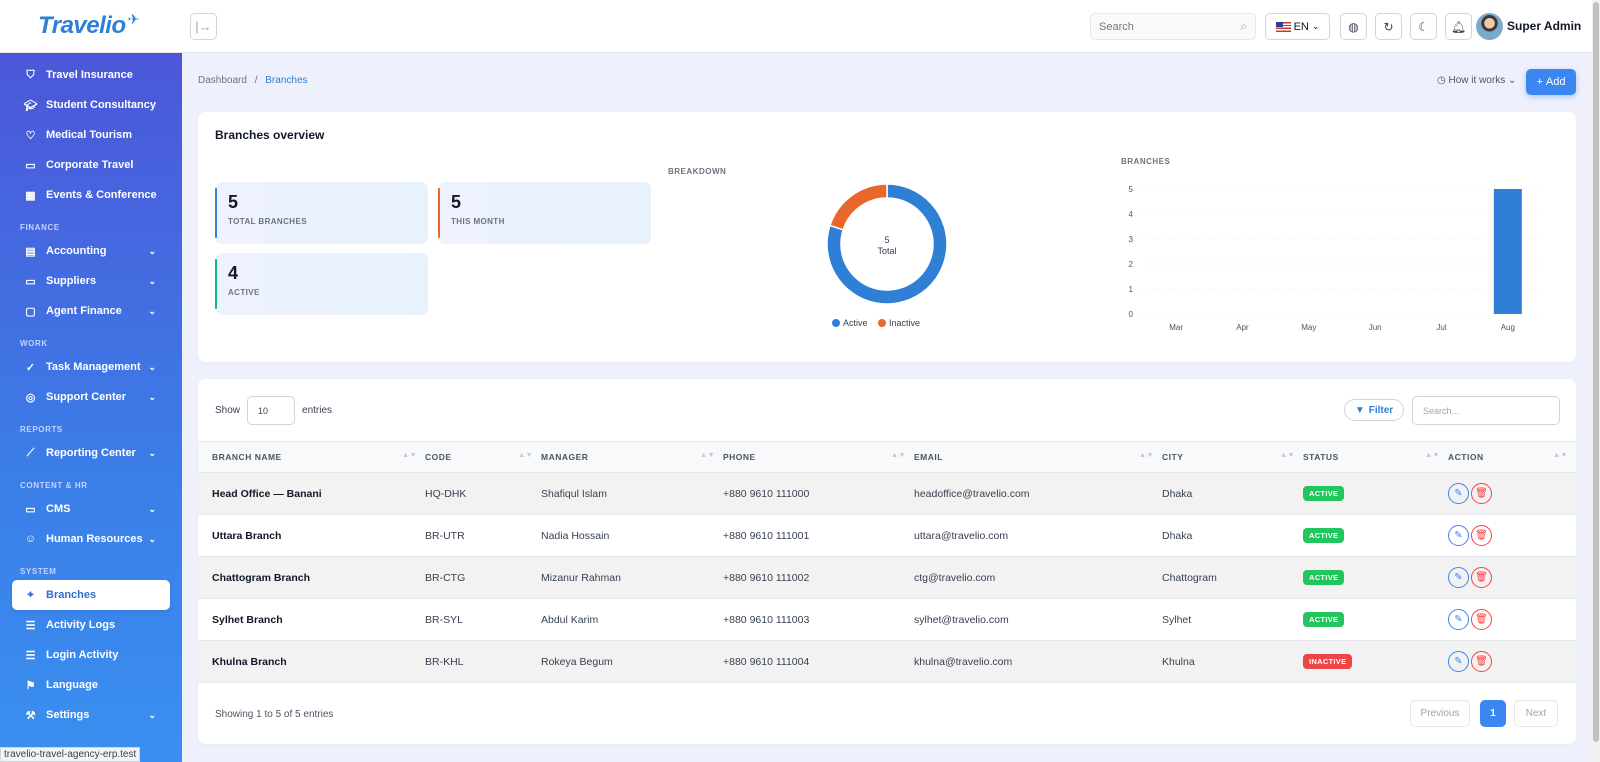  I want to click on sidebar-item-login-activity: ☰ Login Activity, so click(91, 655).